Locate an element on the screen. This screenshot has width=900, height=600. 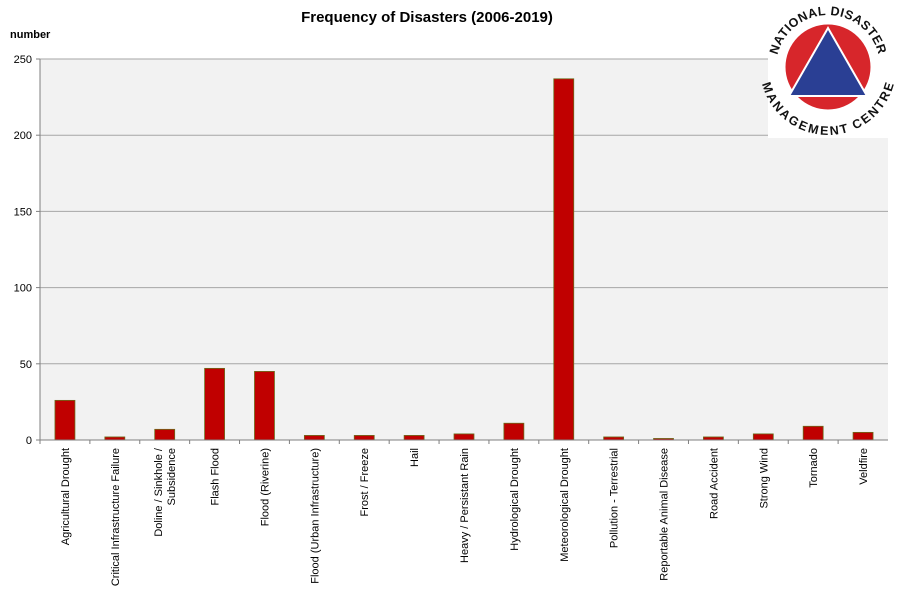
chart-title: Frequency of Disasters (2006-2019) is located at coordinates (427, 17).